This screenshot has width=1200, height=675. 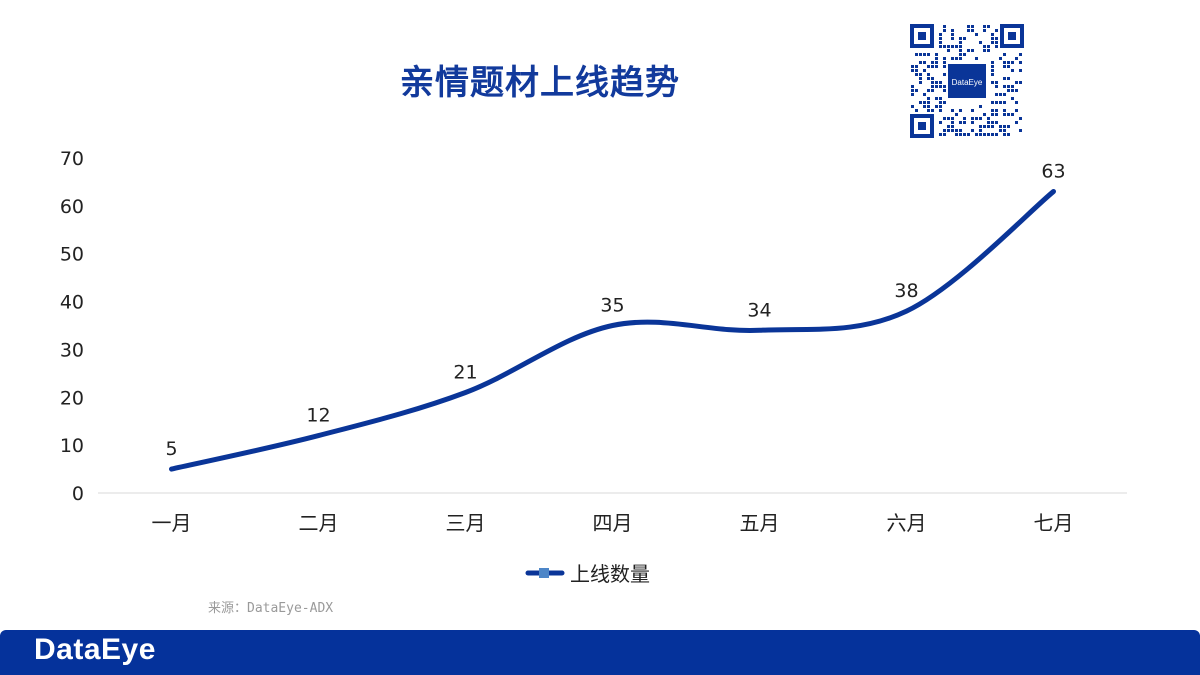 I want to click on x-tick-label: 五月, so click(x=760, y=523).